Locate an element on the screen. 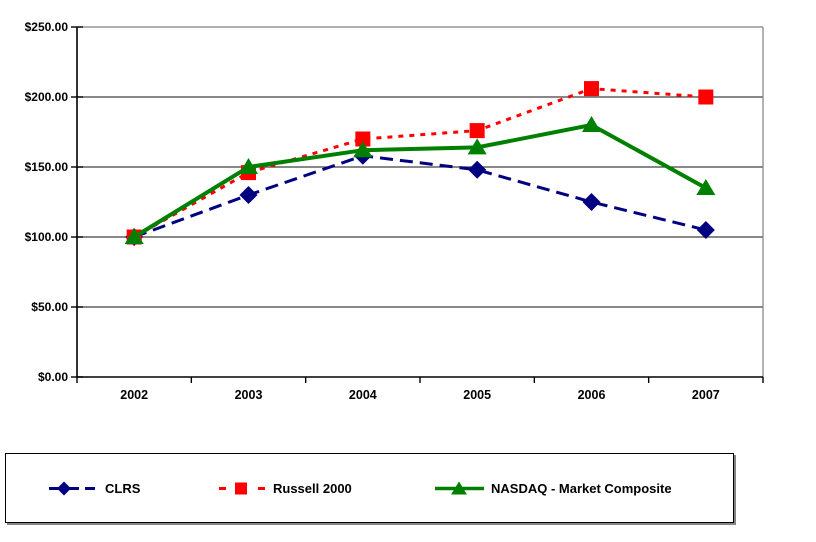 This screenshot has height=542, width=816. y-tick-label: $50.00 is located at coordinates (49, 307).